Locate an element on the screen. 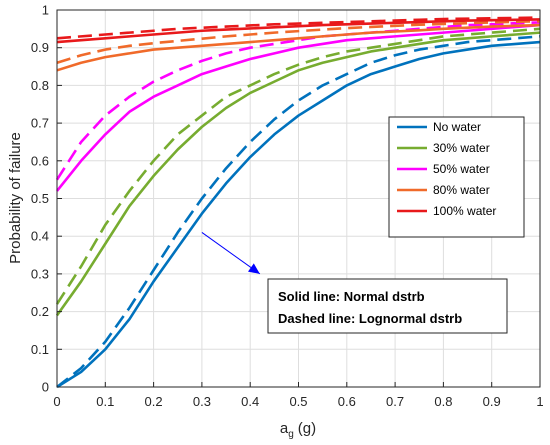  x-axis-title-unit: (g) is located at coordinates (307, 428).